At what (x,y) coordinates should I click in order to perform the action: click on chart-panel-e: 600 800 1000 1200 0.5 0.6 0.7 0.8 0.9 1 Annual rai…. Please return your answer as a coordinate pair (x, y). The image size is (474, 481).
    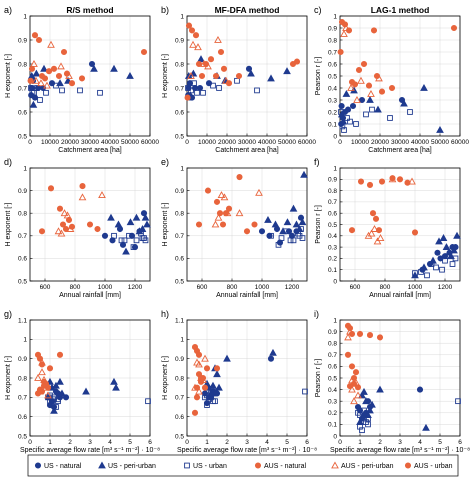
    Looking at the image, I should click on (234, 228).